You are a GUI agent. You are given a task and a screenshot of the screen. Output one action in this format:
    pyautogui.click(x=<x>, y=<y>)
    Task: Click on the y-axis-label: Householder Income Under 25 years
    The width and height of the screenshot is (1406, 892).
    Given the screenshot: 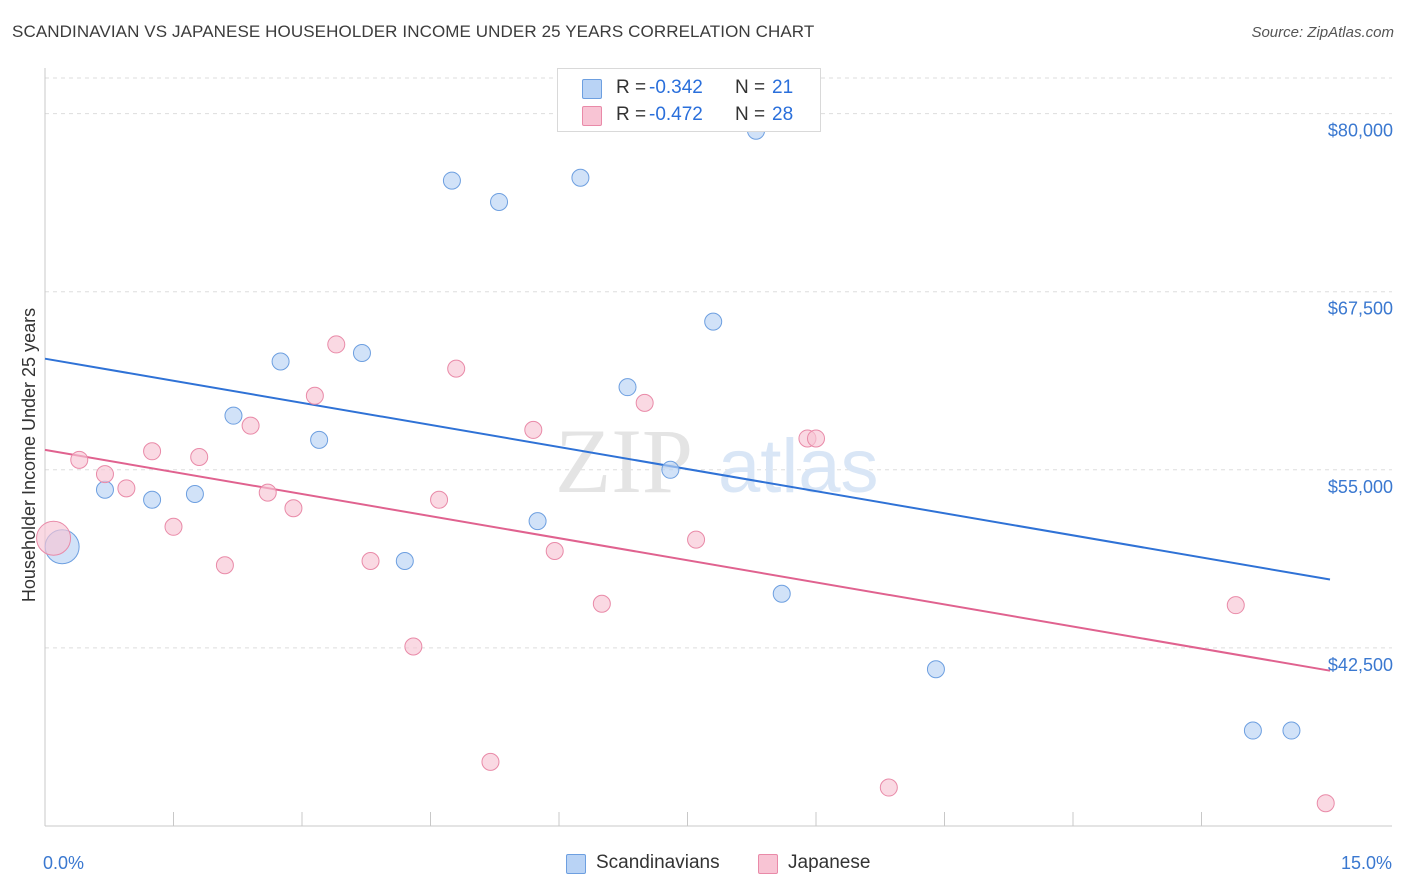 What is the action you would take?
    pyautogui.click(x=29, y=455)
    